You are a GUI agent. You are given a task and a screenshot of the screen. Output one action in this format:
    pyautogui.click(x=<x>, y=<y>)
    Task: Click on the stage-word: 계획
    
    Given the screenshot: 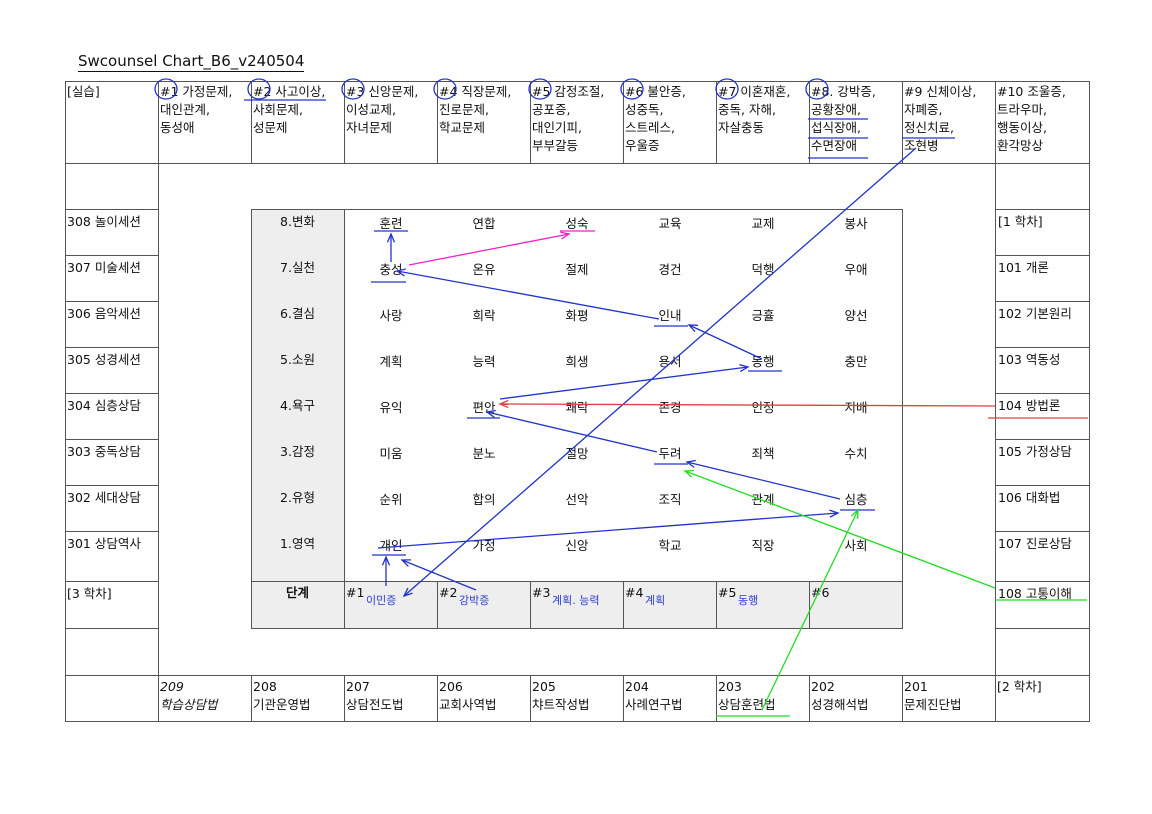 What is the action you would take?
    pyautogui.click(x=391, y=361)
    